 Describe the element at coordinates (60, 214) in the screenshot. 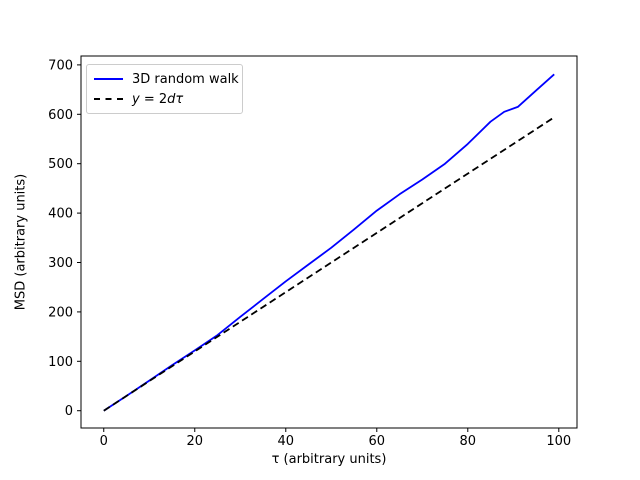

I see `y-tick-label: 400` at that location.